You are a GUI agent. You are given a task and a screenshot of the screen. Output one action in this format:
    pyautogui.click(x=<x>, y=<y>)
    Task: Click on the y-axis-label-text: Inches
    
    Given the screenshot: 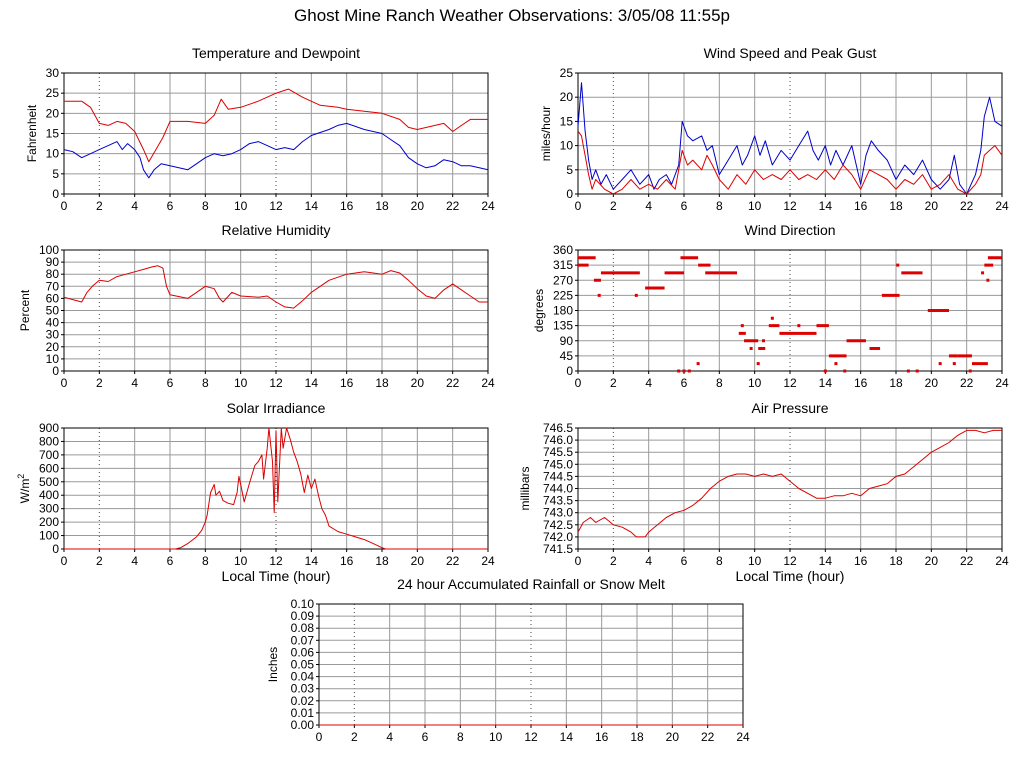 What is the action you would take?
    pyautogui.click(x=273, y=664)
    